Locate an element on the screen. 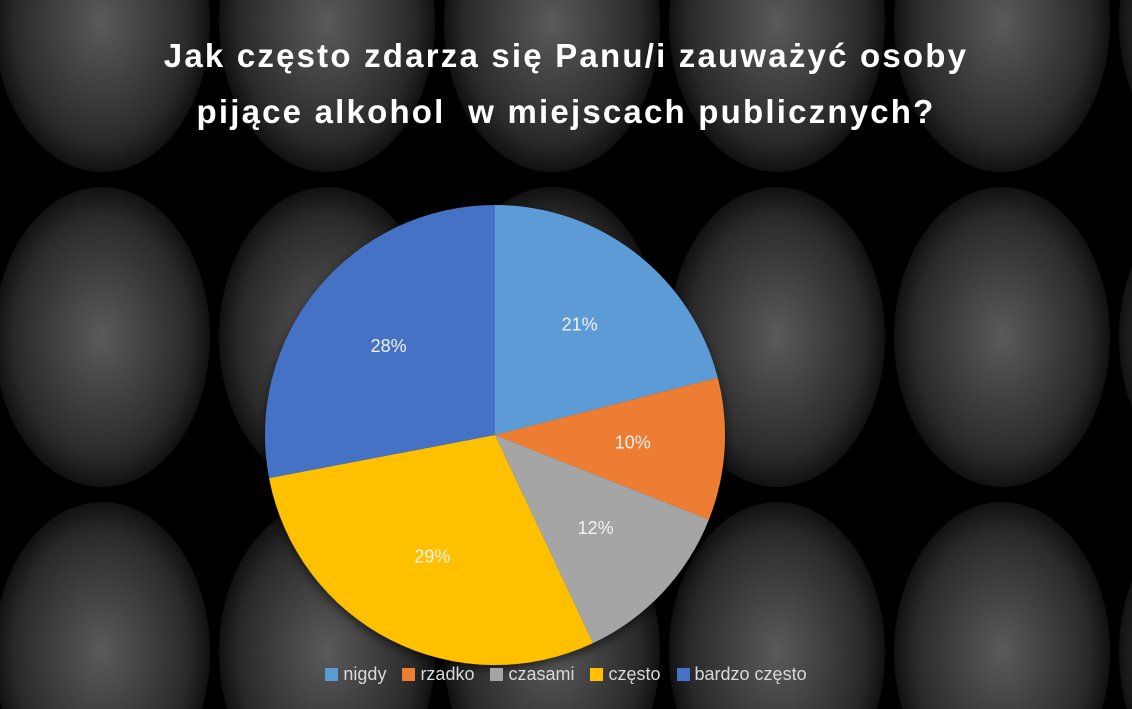 The width and height of the screenshot is (1132, 709). legend: nigdy rzadko czasami często bardzo często is located at coordinates (566, 674).